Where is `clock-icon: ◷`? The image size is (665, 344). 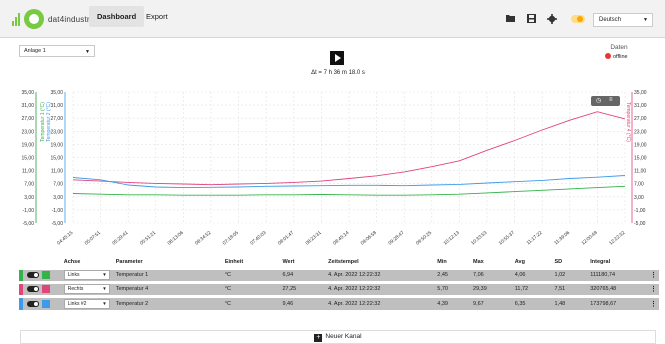
clock-icon: ◷ is located at coordinates (599, 101).